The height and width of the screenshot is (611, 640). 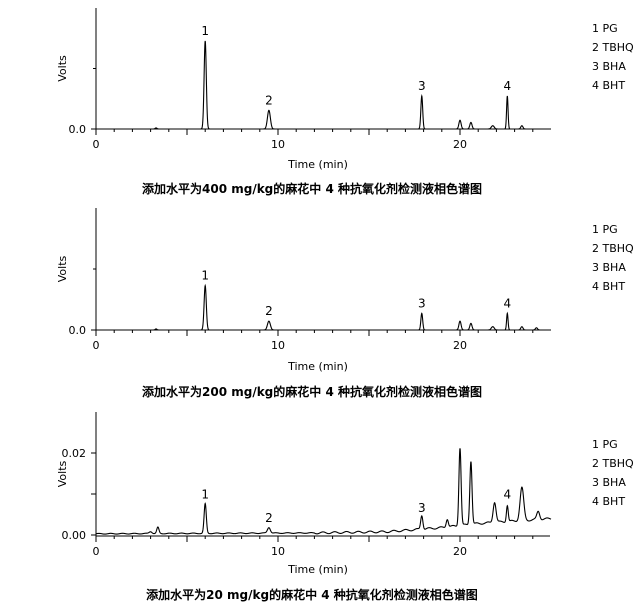 I want to click on y-tick-label: 0.00, so click(x=74, y=535).